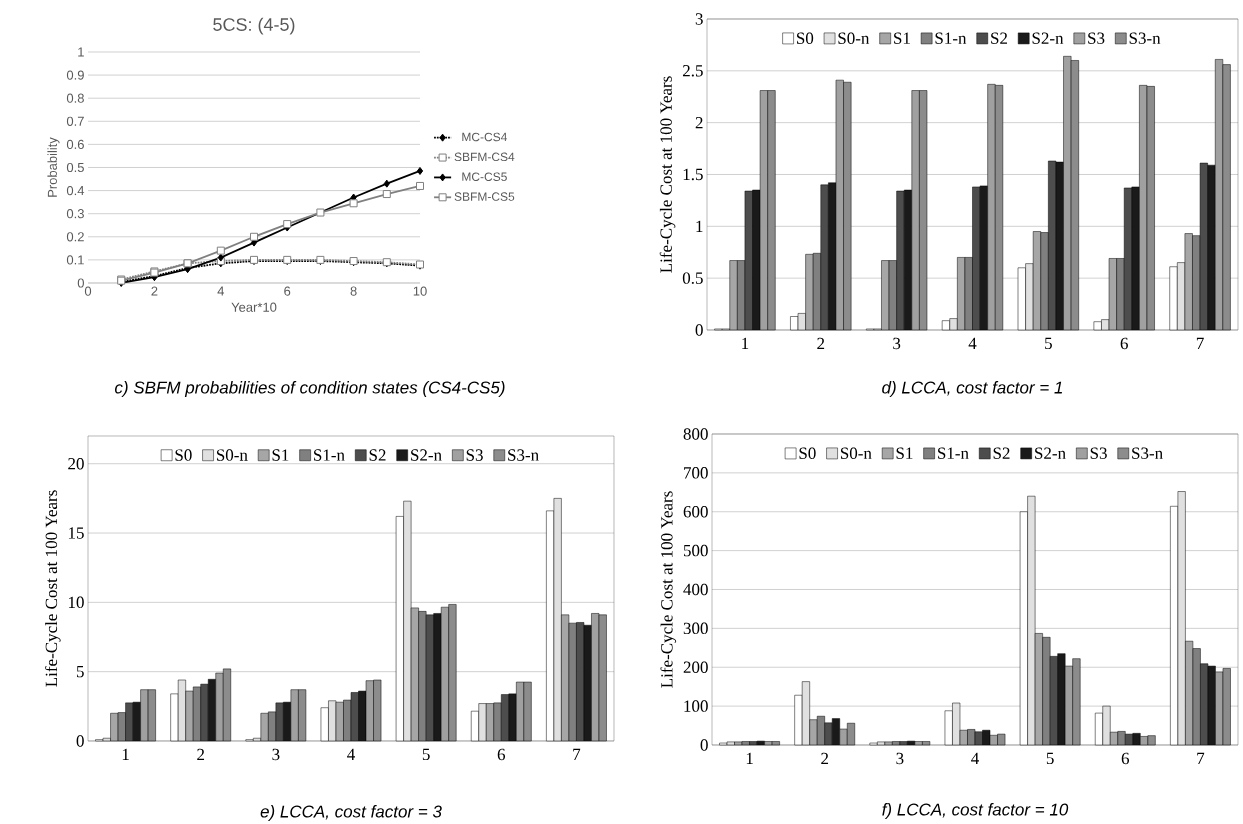  I want to click on y-tick-label: 600, so click(695, 512).